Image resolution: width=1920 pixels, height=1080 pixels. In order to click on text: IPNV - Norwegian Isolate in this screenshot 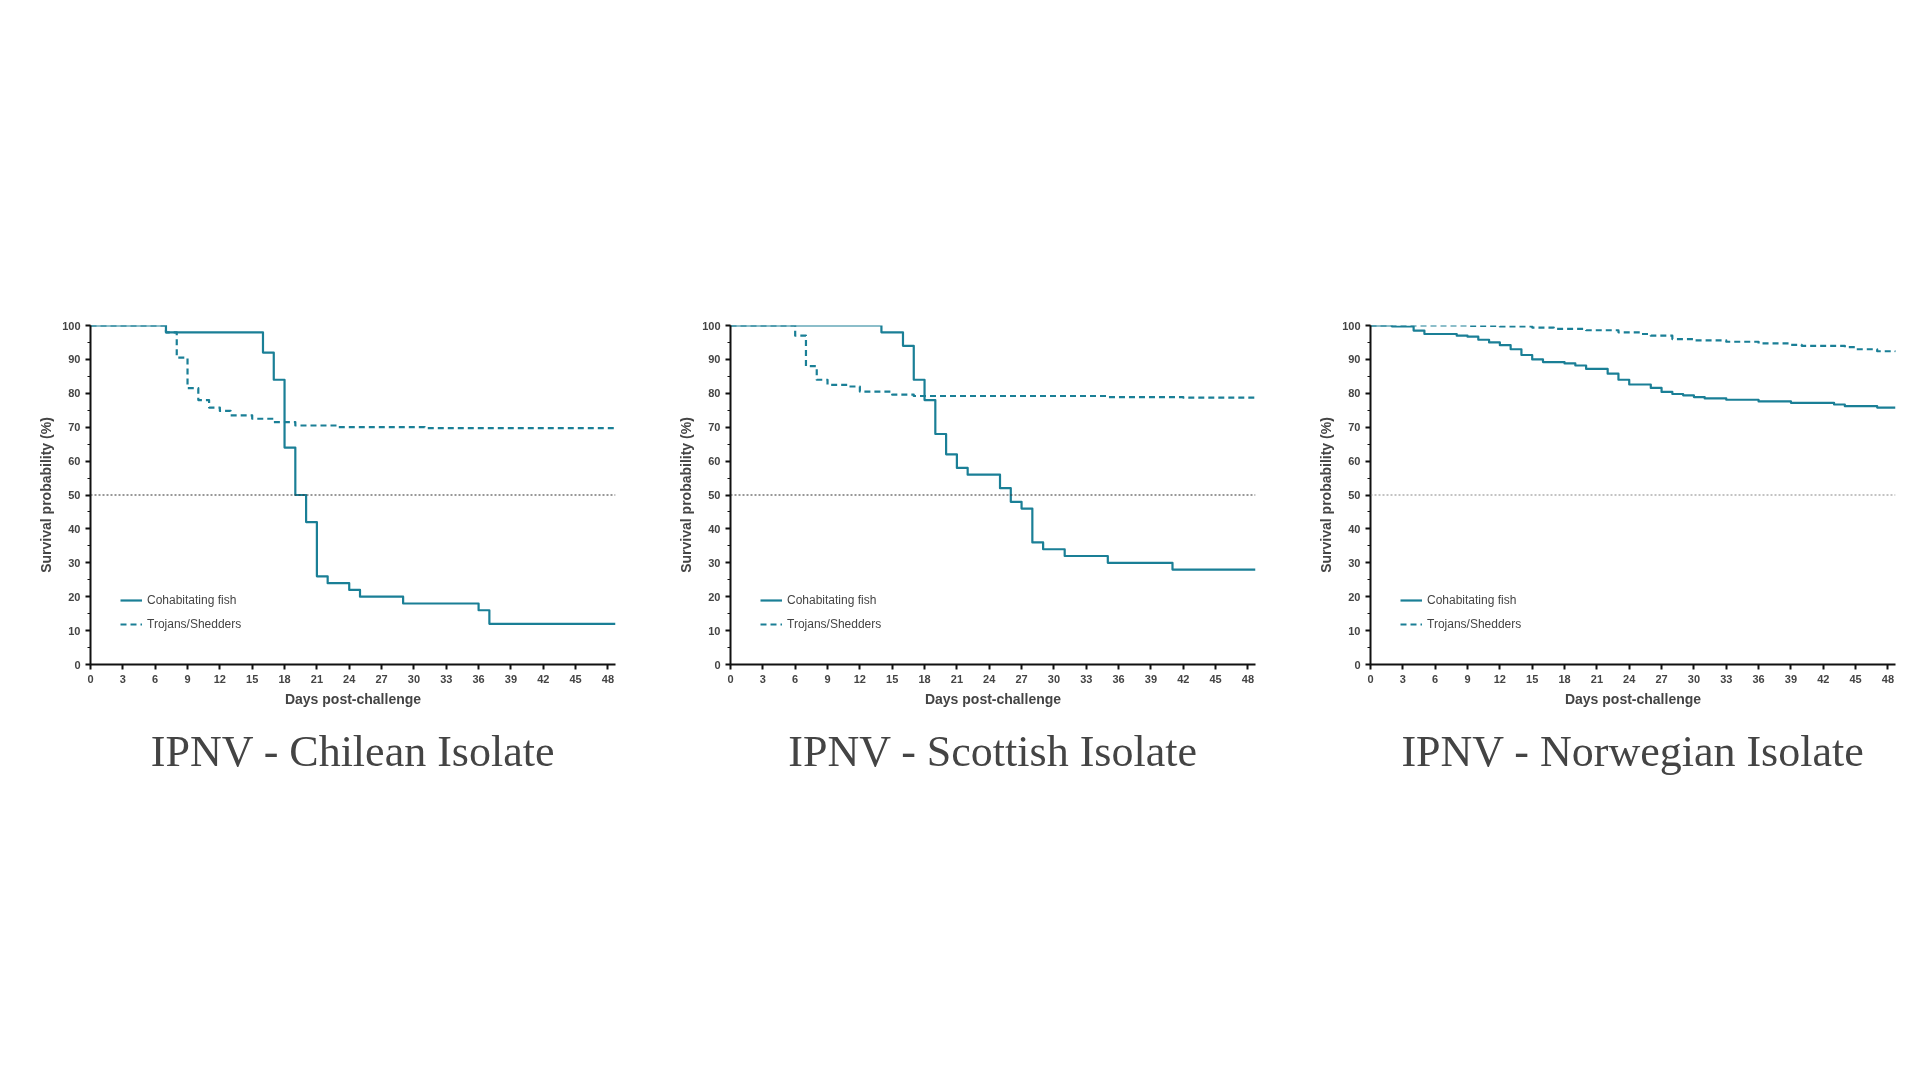, I will do `click(1632, 751)`.